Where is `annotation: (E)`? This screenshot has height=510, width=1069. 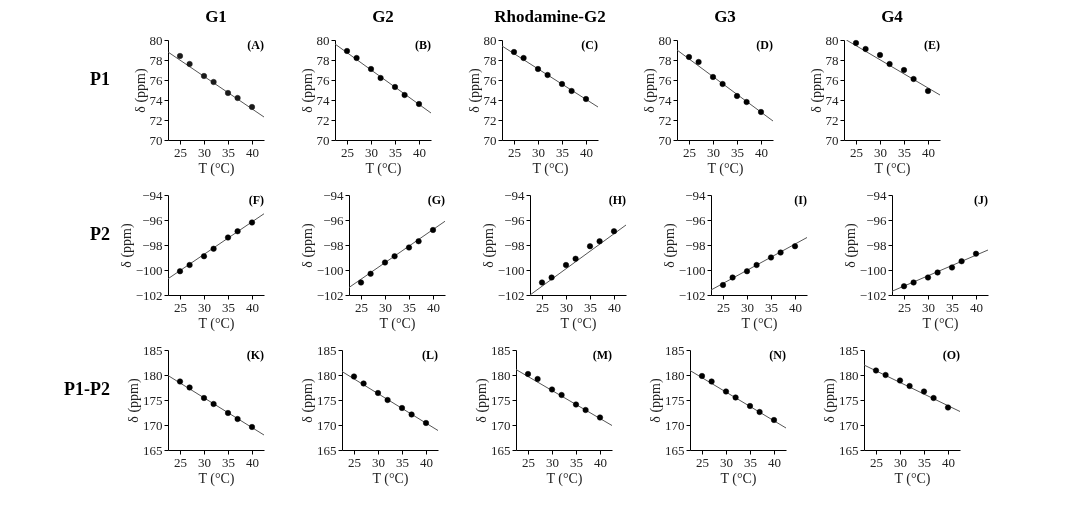 annotation: (E) is located at coordinates (932, 45).